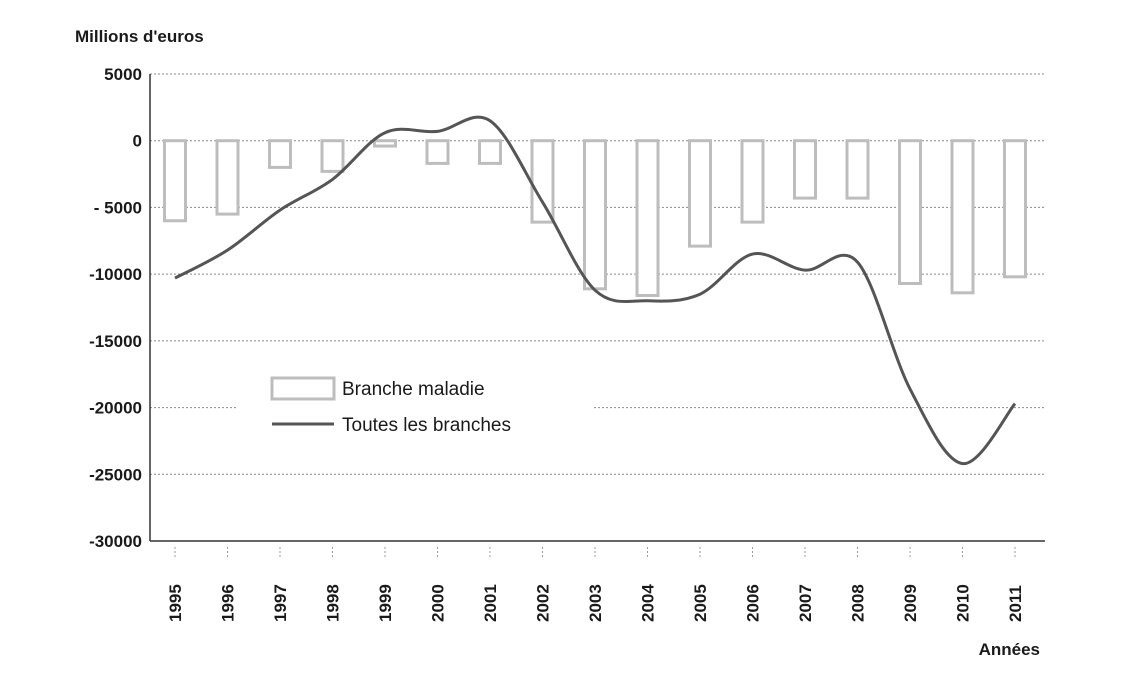 The image size is (1133, 677). What do you see at coordinates (139, 36) in the screenshot?
I see `y-axis-title: Millions d'euros` at bounding box center [139, 36].